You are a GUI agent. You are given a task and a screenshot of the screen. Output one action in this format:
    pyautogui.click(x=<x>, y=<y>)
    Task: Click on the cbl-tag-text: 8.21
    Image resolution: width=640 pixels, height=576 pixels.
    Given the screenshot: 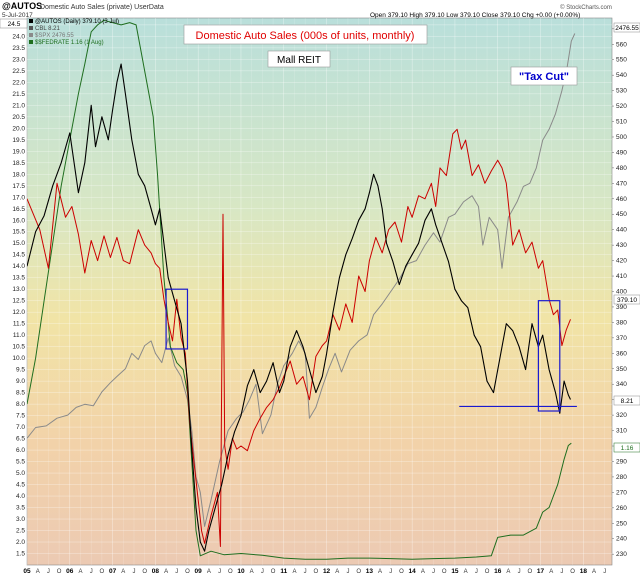 What is the action you would take?
    pyautogui.click(x=627, y=401)
    